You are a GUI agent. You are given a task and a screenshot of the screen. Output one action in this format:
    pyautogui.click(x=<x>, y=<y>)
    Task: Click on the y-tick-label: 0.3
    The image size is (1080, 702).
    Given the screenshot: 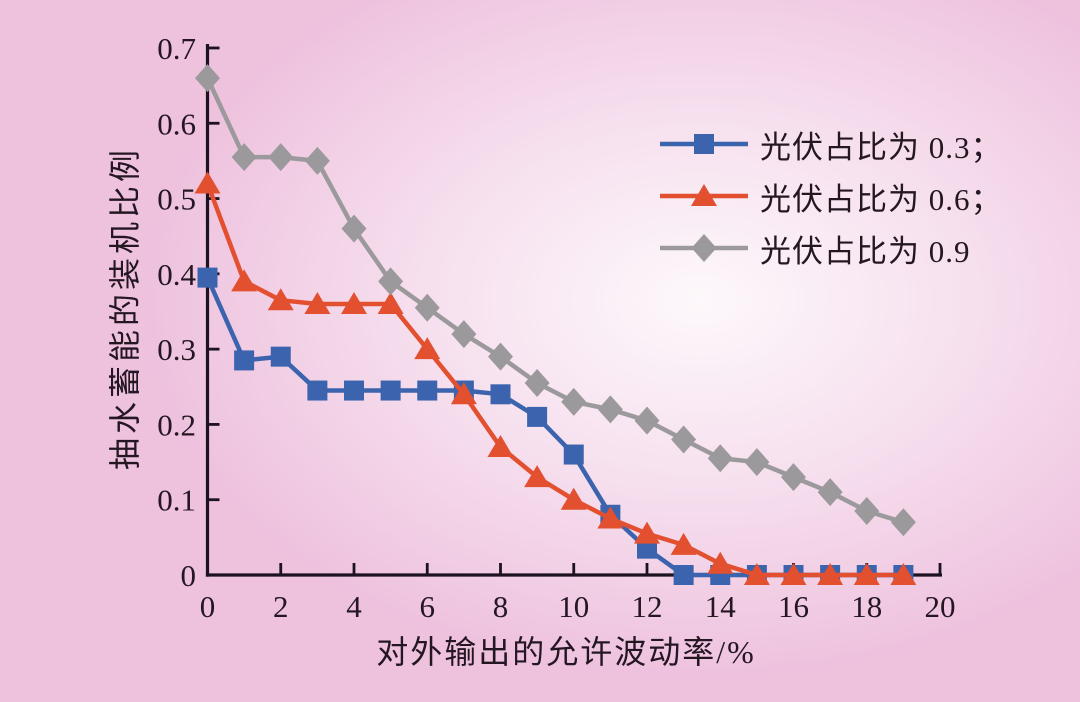 What is the action you would take?
    pyautogui.click(x=176, y=349)
    